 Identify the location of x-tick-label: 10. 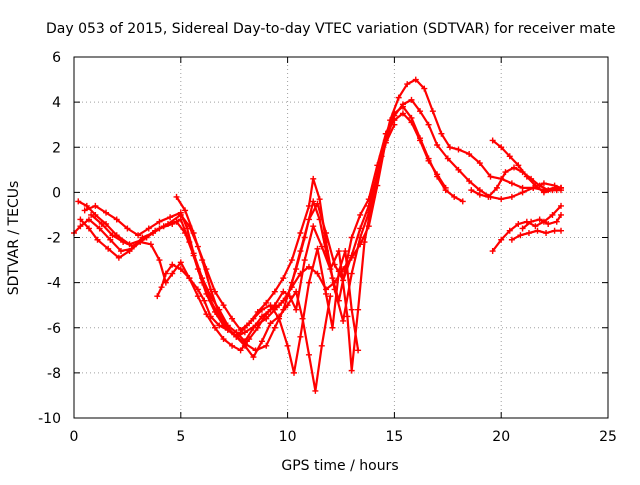
(288, 437).